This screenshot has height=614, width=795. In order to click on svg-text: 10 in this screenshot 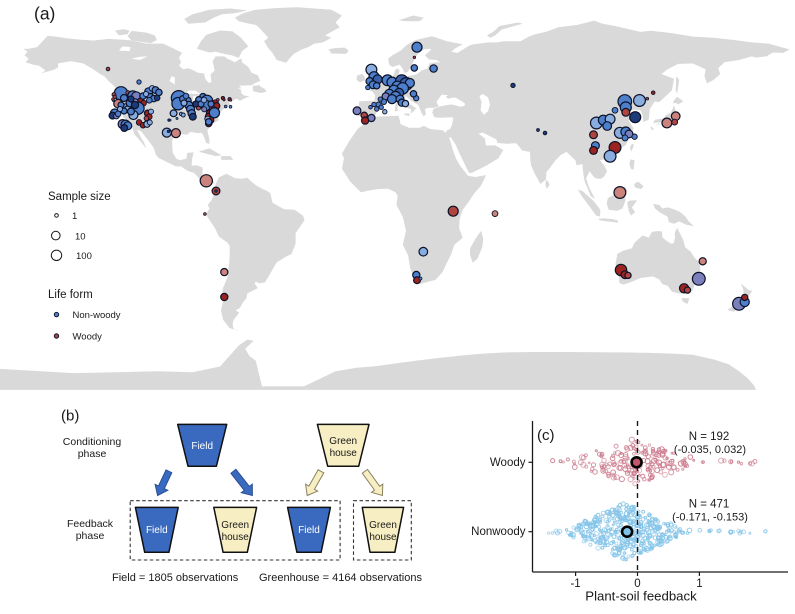, I will do `click(80, 236)`.